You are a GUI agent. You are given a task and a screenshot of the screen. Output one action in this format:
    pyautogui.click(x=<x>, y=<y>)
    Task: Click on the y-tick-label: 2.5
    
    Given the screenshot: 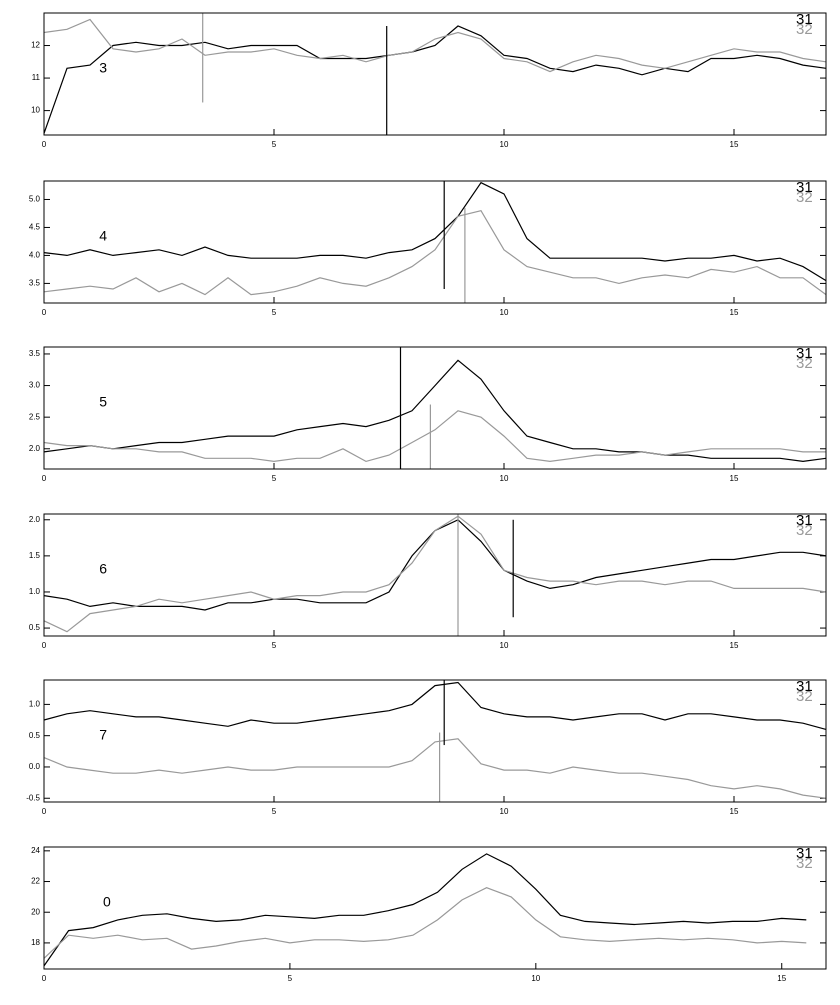 What is the action you would take?
    pyautogui.click(x=35, y=416)
    